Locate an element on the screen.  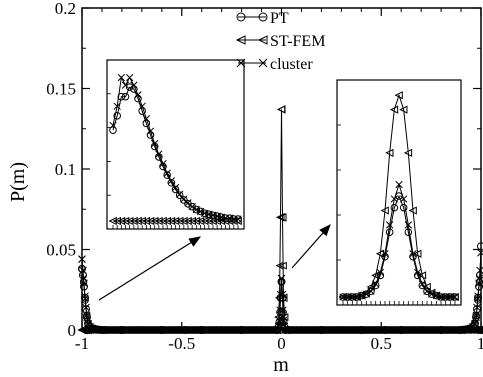
inset-series-st-fem is located at coordinates (175, 221).